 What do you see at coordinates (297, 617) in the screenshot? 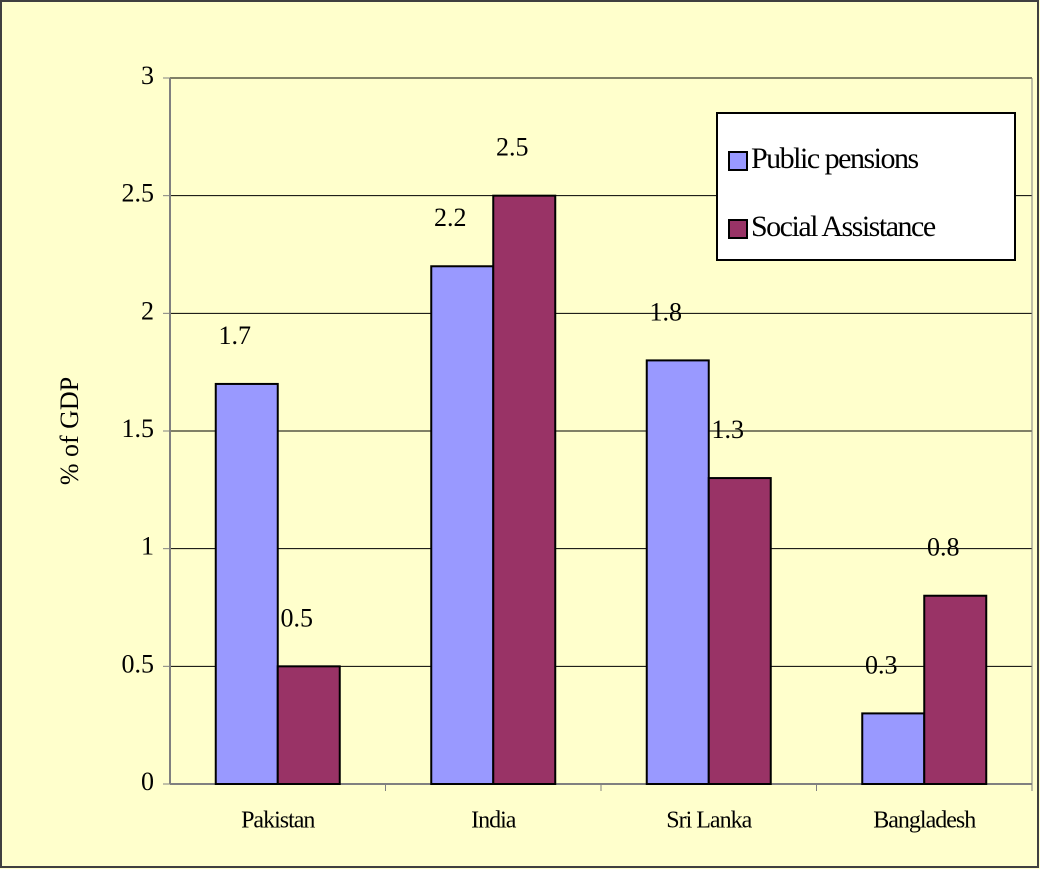
I see `value-label: 0.5` at bounding box center [297, 617].